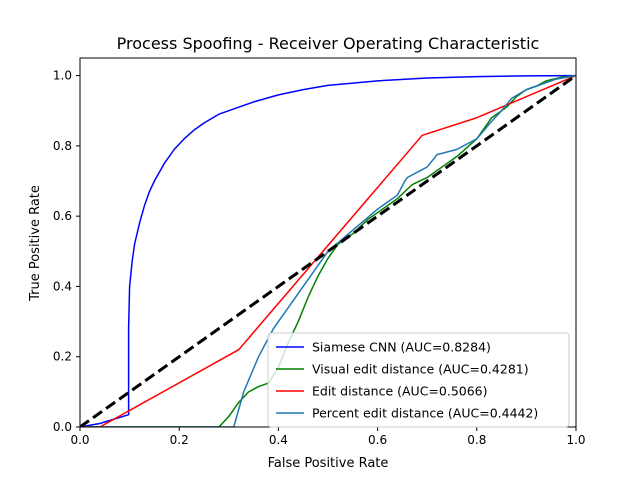 The image size is (640, 484). Describe the element at coordinates (425, 413) in the screenshot. I see `legend-entry-label: Percent edit distance (AUC=0.4442)` at that location.